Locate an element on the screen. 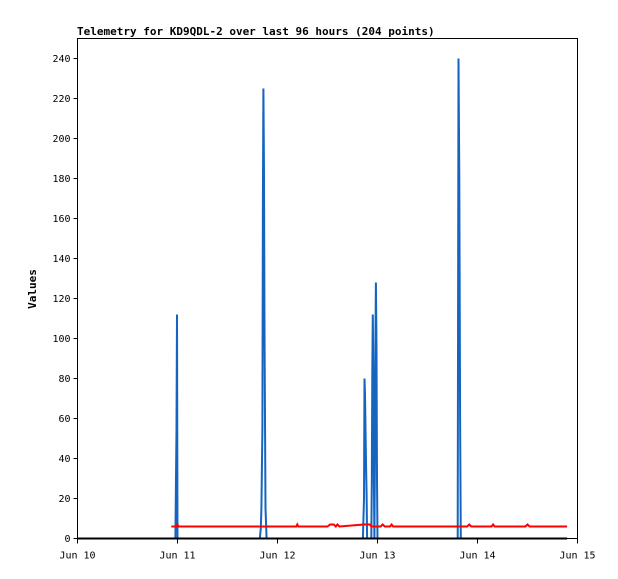  x-tick-label: Jun 12 is located at coordinates (277, 556).